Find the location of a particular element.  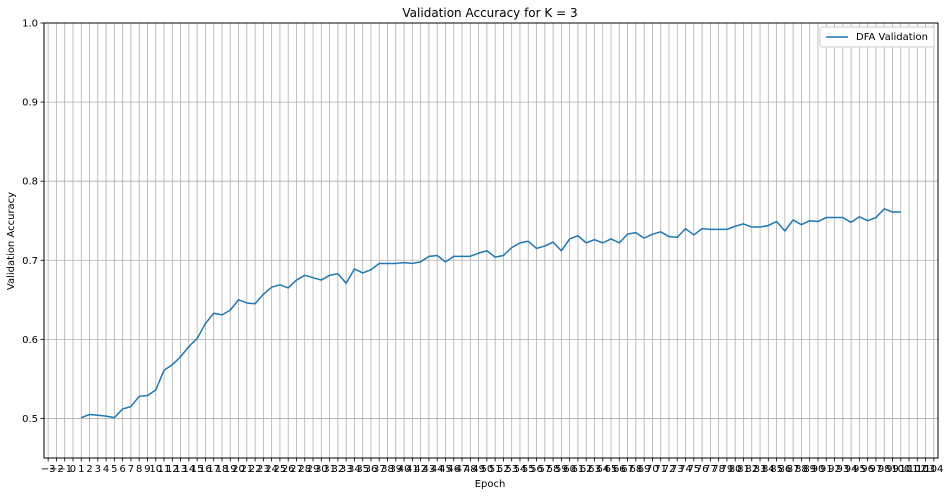

x-tick-label: 16 is located at coordinates (205, 469).